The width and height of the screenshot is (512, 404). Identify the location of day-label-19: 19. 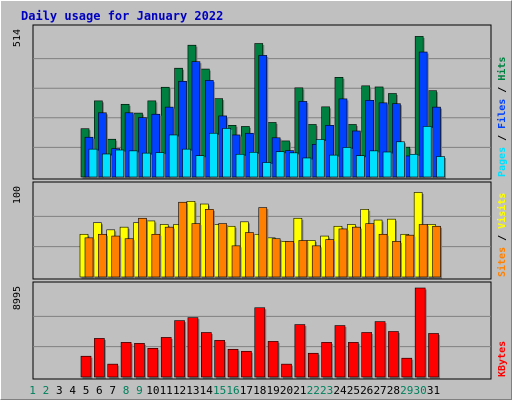
(273, 390).